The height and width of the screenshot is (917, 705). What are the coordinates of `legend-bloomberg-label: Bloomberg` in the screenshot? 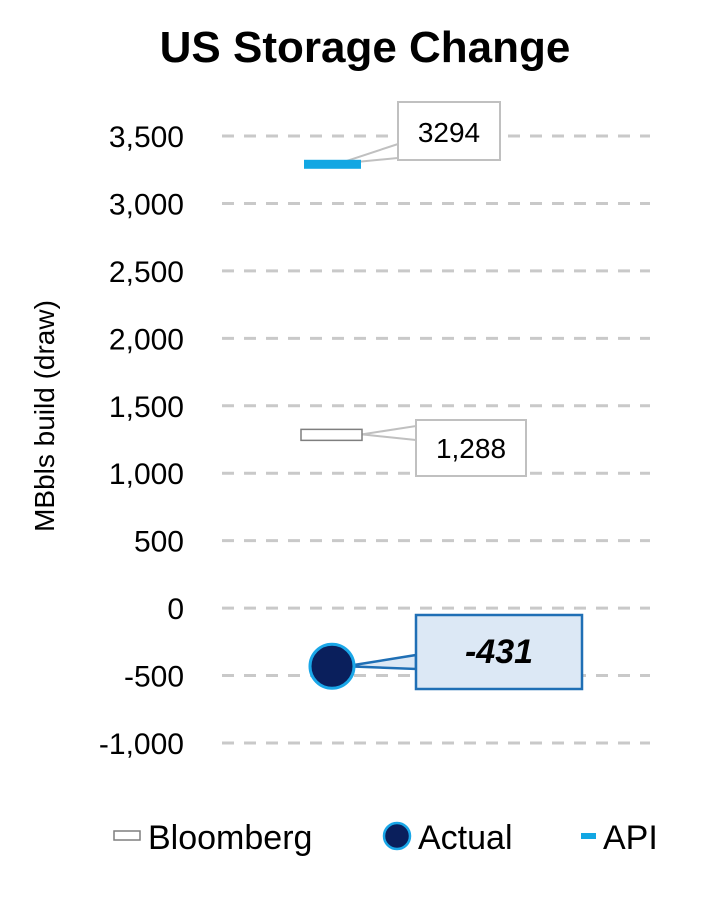 It's located at (230, 838).